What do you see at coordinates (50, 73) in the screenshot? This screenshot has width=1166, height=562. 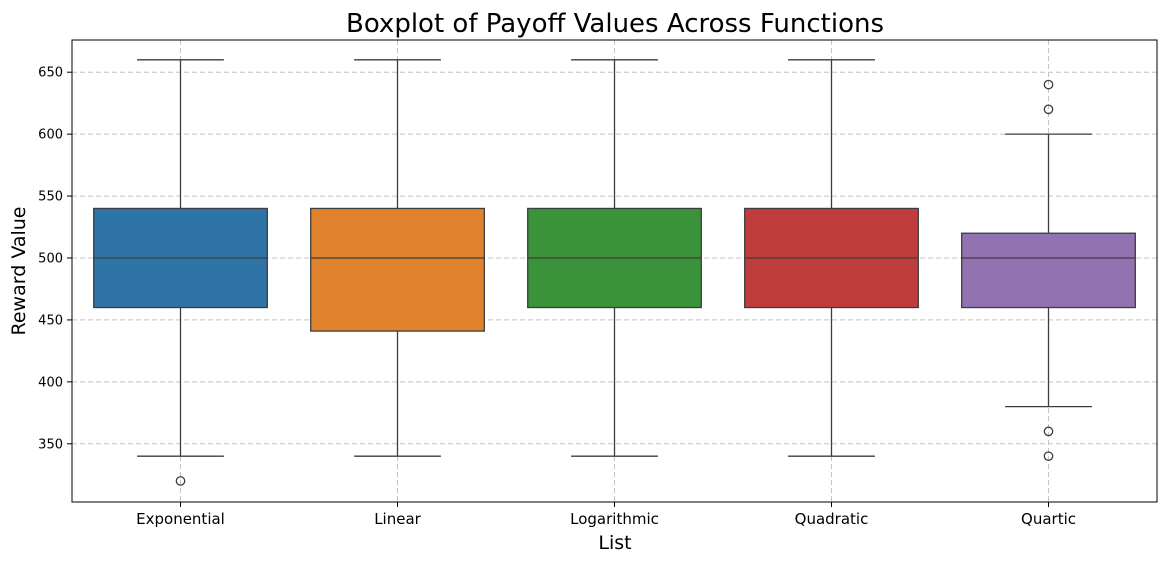 I see `y-tick-label: 650` at bounding box center [50, 73].